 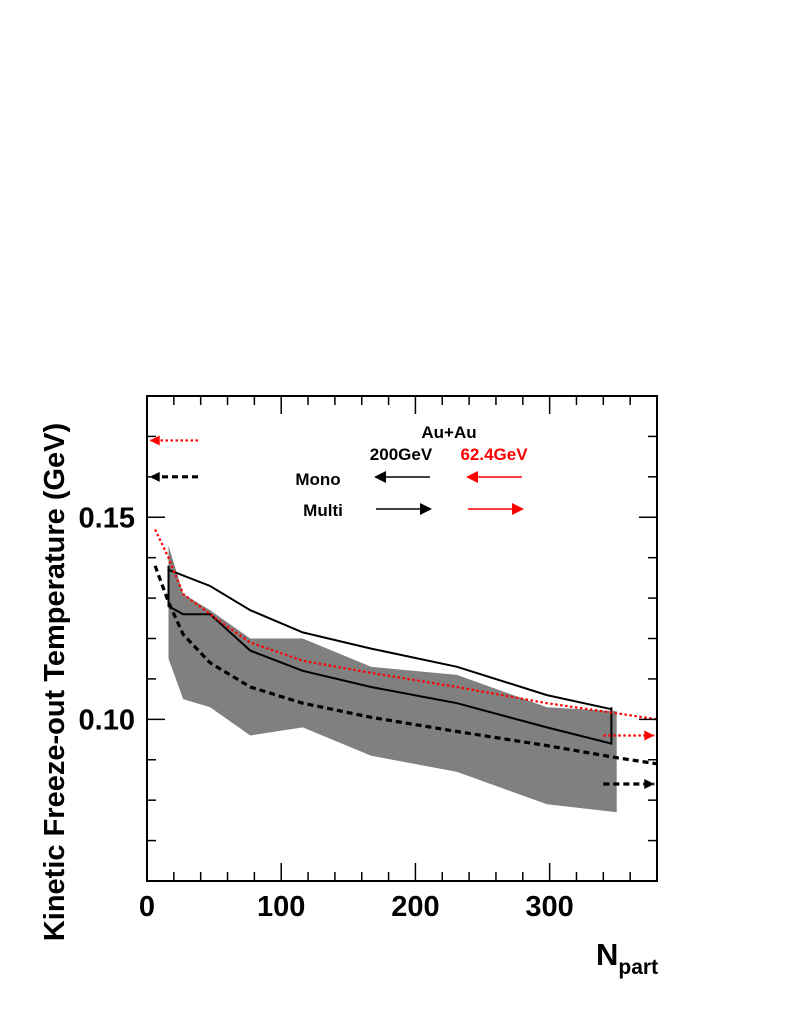 I want to click on legend-multi-200-arrowhead, so click(x=426, y=509).